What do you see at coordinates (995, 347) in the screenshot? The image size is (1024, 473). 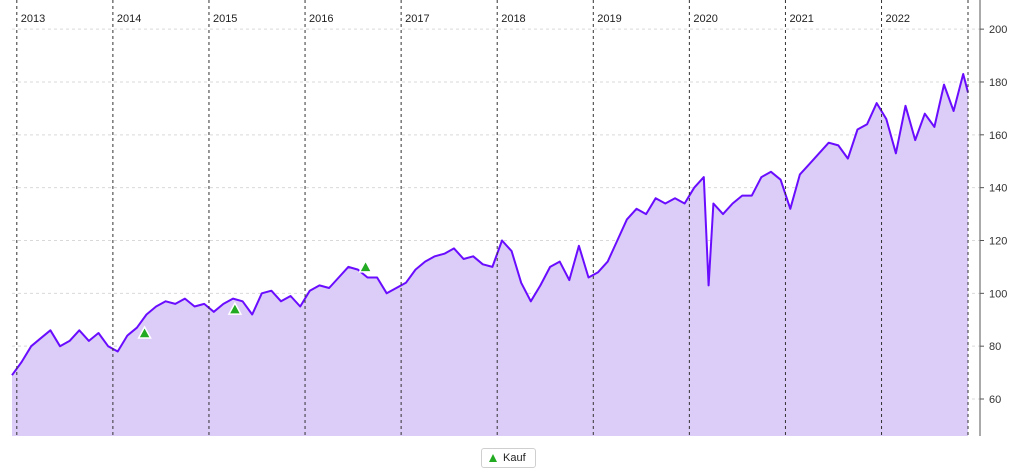 I see `y-tick-label: 80` at bounding box center [995, 347].